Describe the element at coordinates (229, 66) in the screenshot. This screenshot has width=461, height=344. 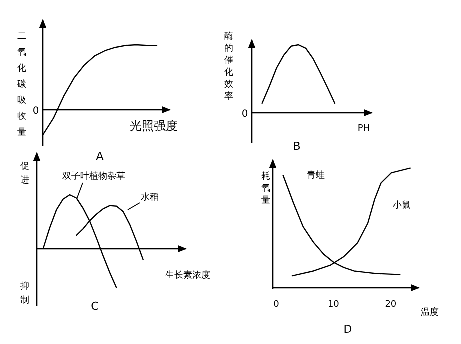
I see `y-axis-title: 酶的催化效率` at that location.